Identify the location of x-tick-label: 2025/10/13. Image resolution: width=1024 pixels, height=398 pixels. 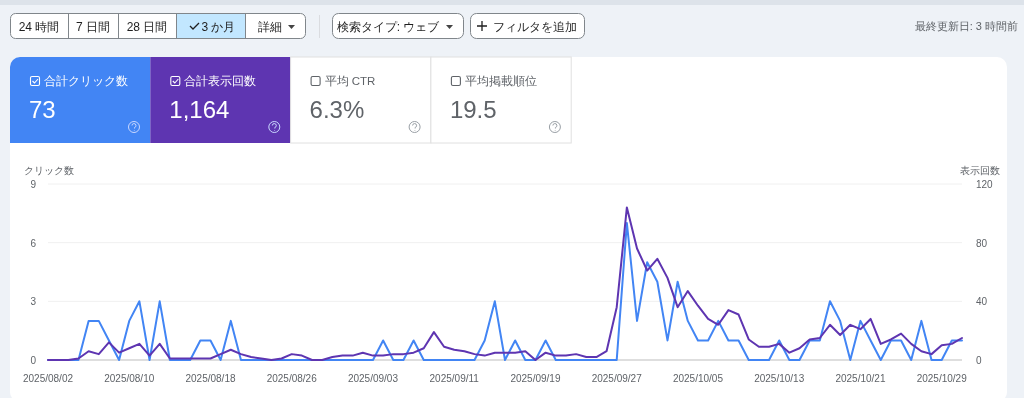
(779, 378).